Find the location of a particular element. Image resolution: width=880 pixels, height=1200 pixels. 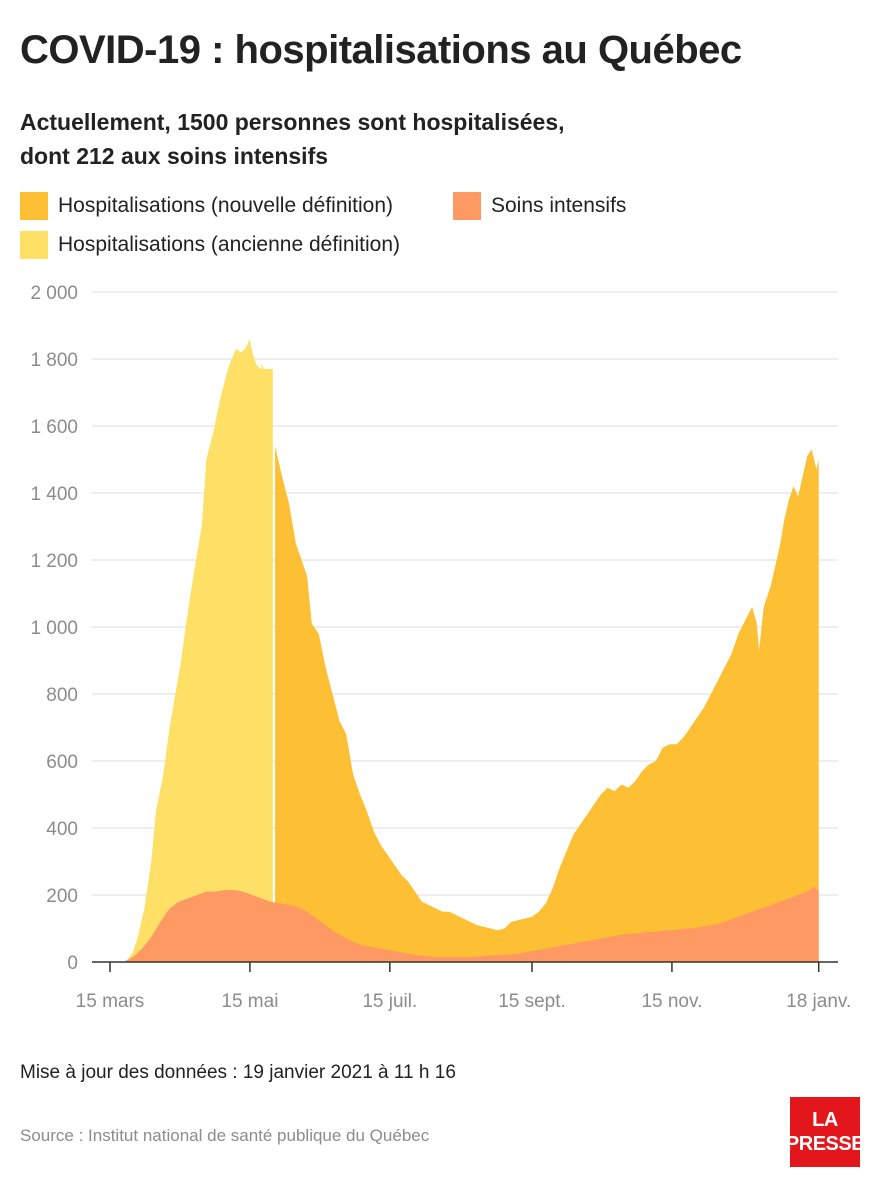

legend-item-icu: Soins intensifs is located at coordinates (539, 206).